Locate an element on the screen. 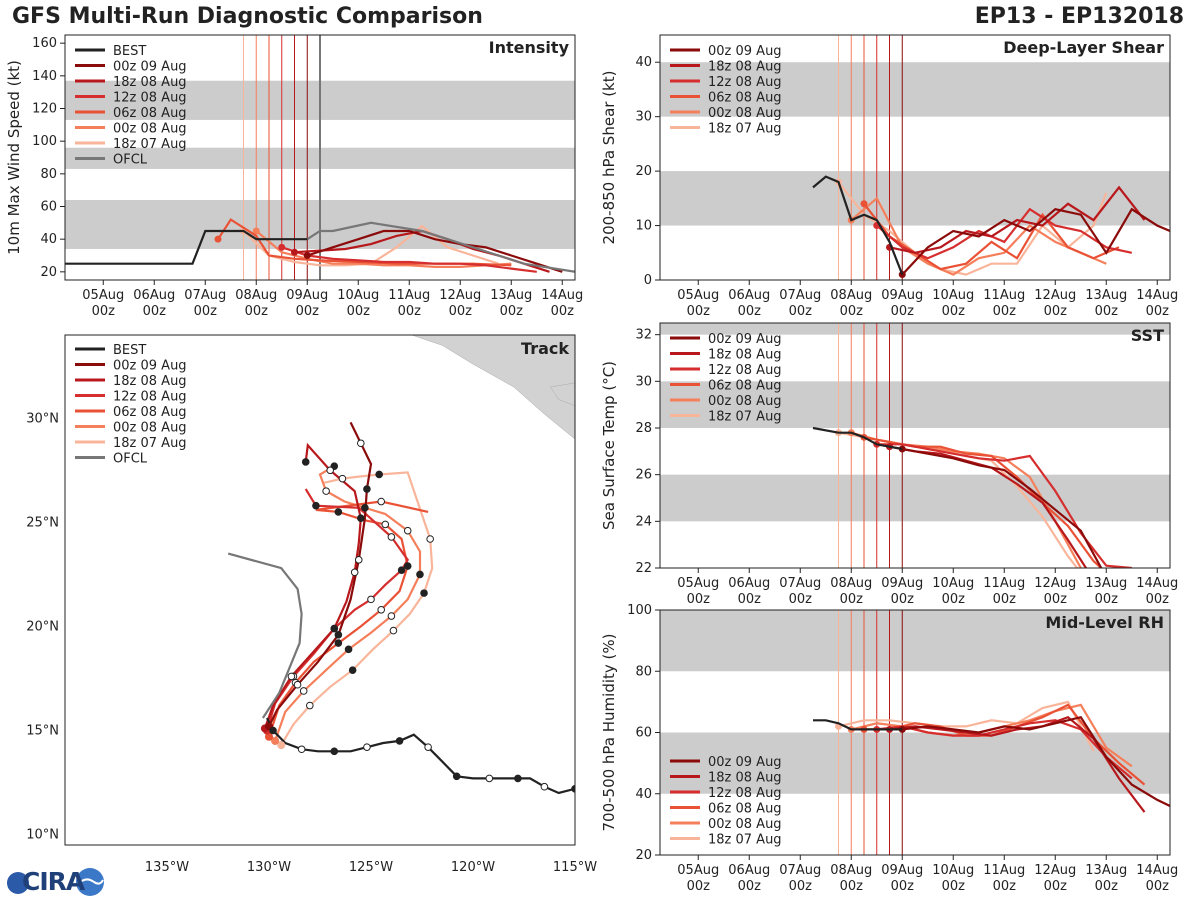  track-legend-label: 00z 09 Aug is located at coordinates (150, 366).